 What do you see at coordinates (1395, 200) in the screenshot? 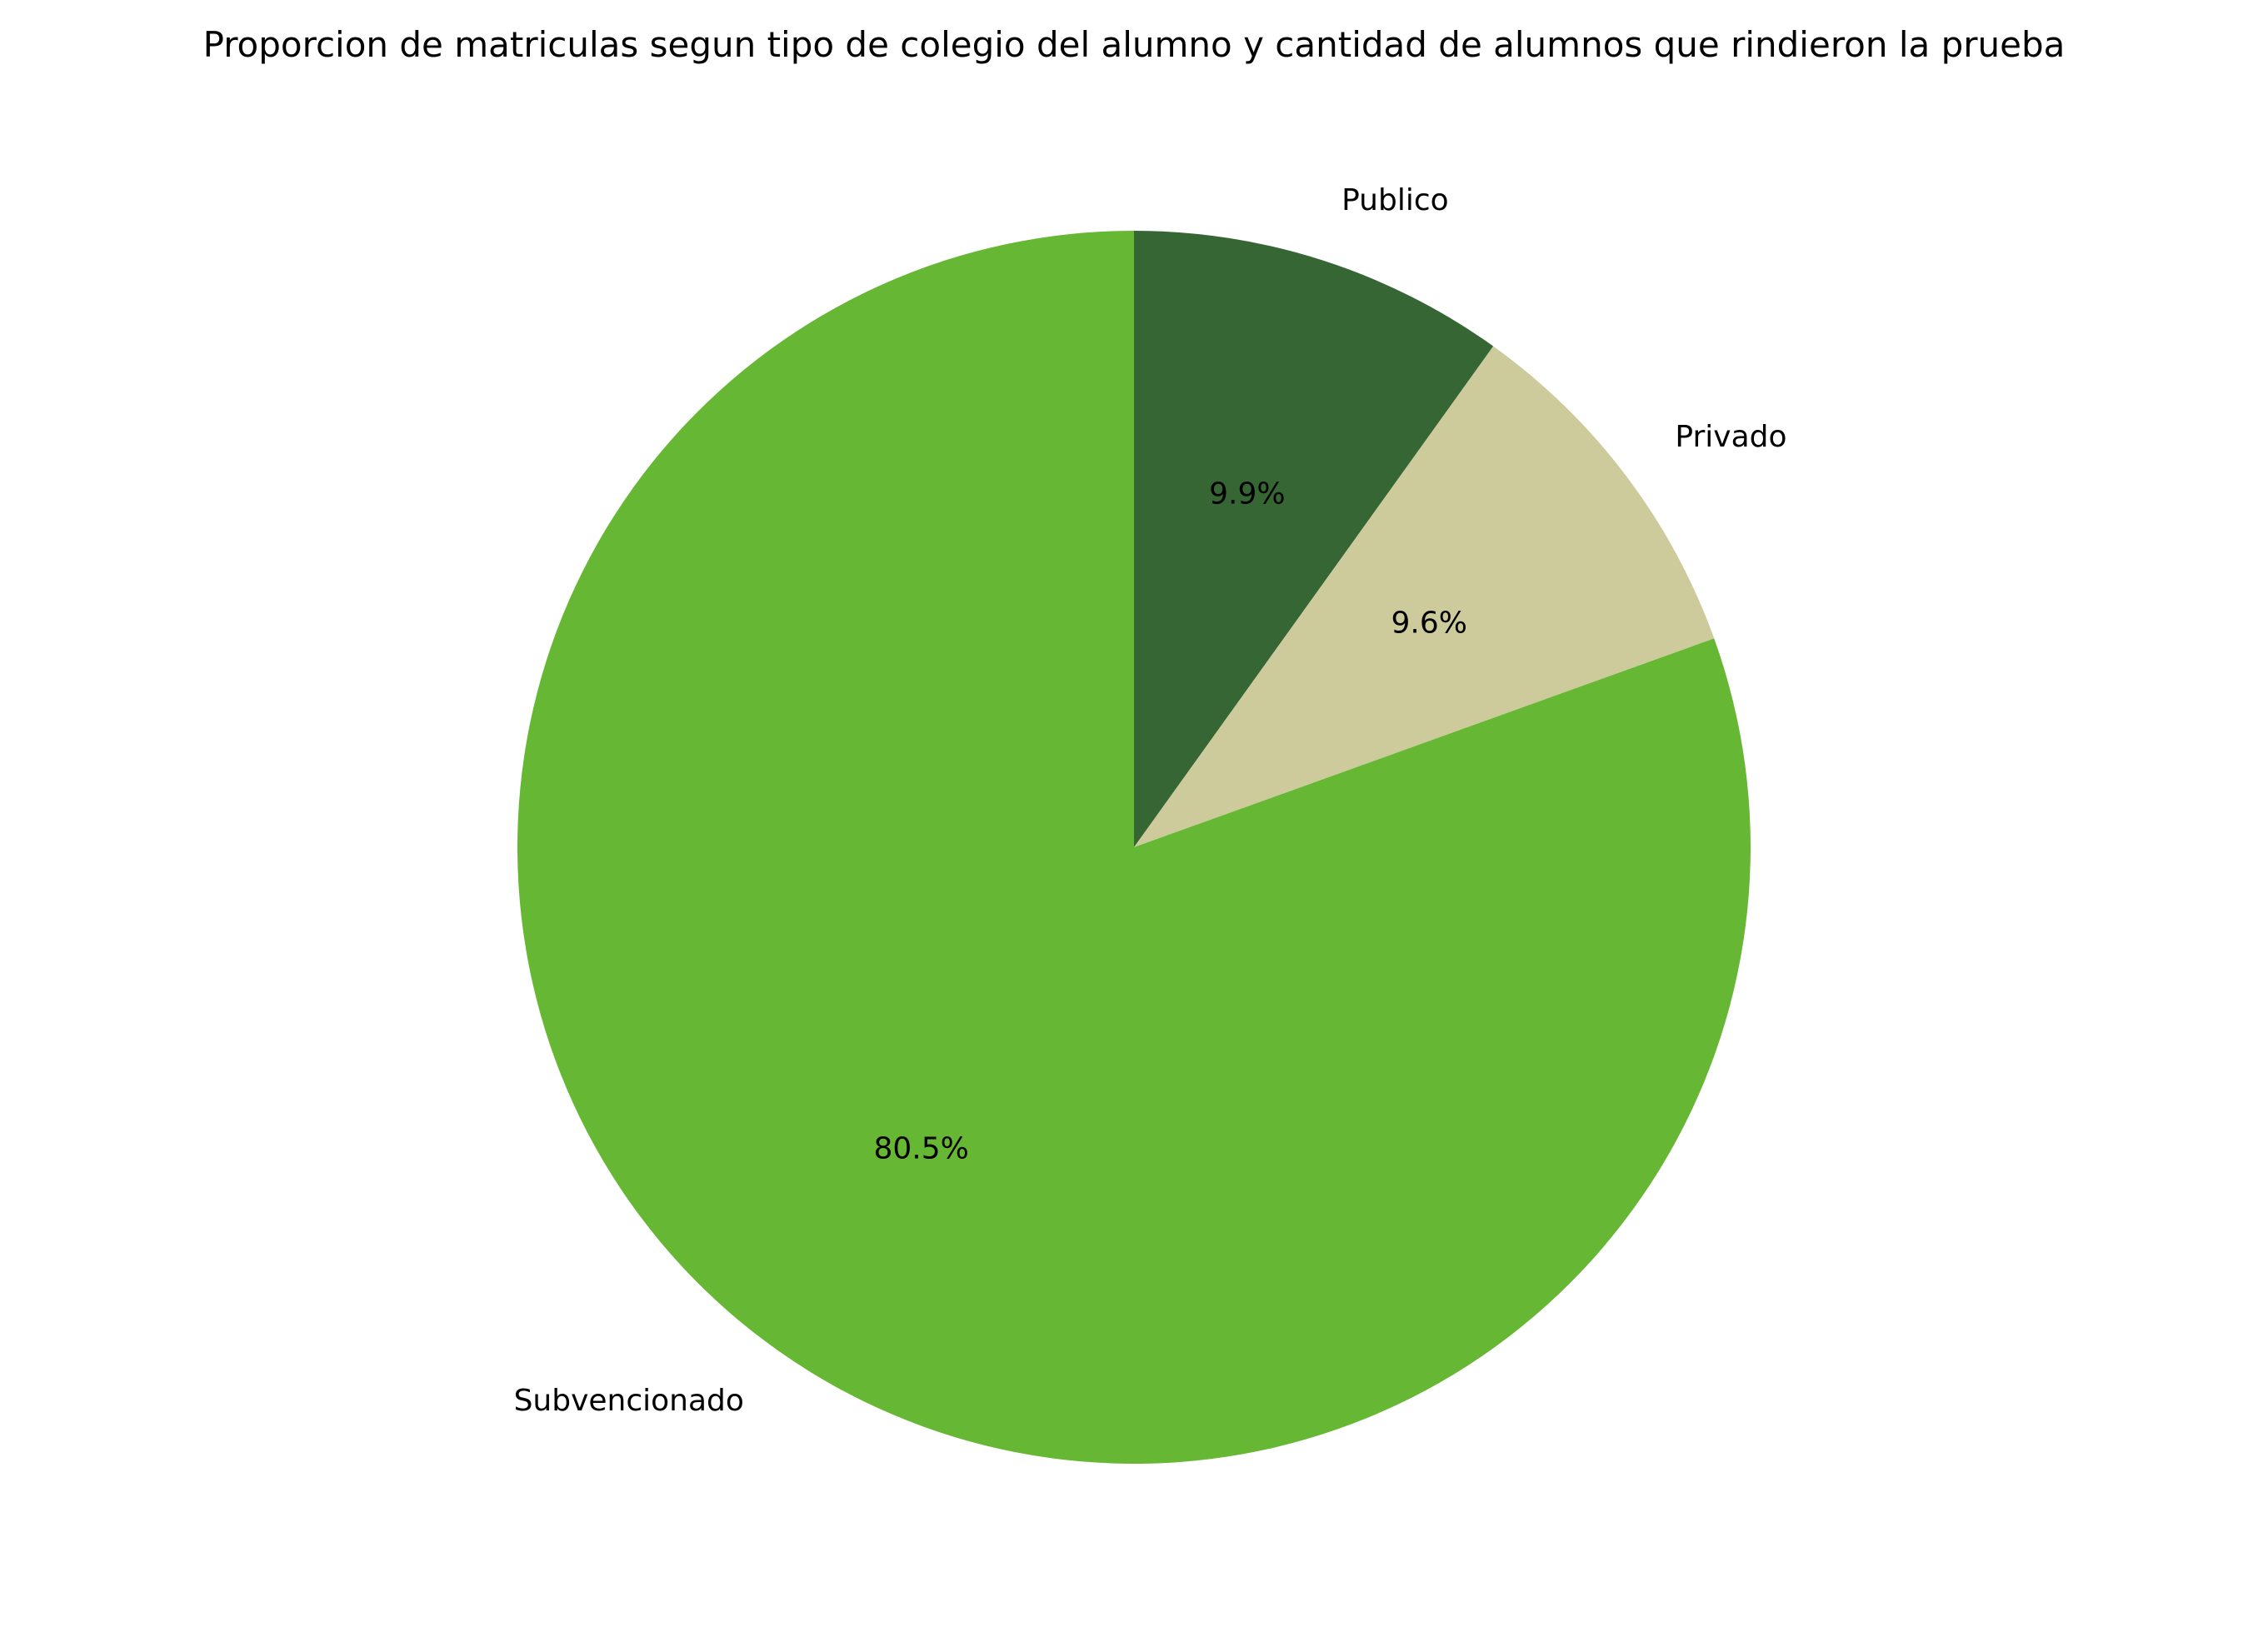
I see `slice-label-publico: Publico` at bounding box center [1395, 200].